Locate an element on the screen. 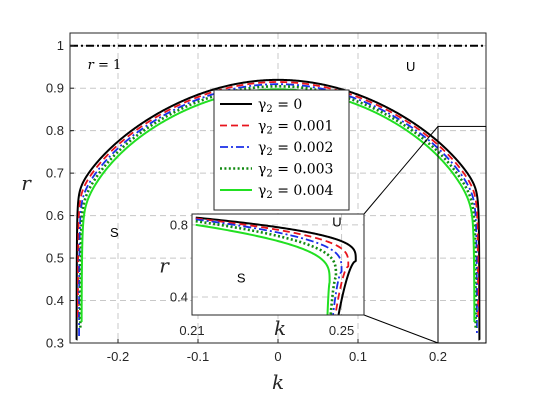 This screenshot has width=536, height=402. y-tick-label: 0.7 is located at coordinates (55, 173).